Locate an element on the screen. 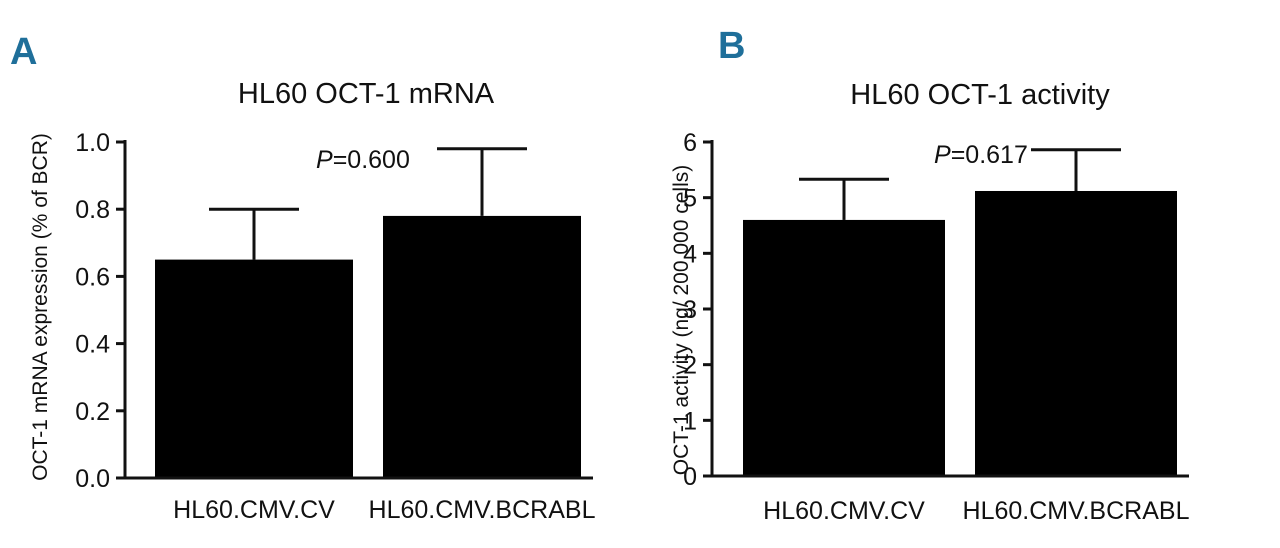 Image resolution: width=1280 pixels, height=548 pixels. y-tick-label: 0.8 is located at coordinates (92, 210).